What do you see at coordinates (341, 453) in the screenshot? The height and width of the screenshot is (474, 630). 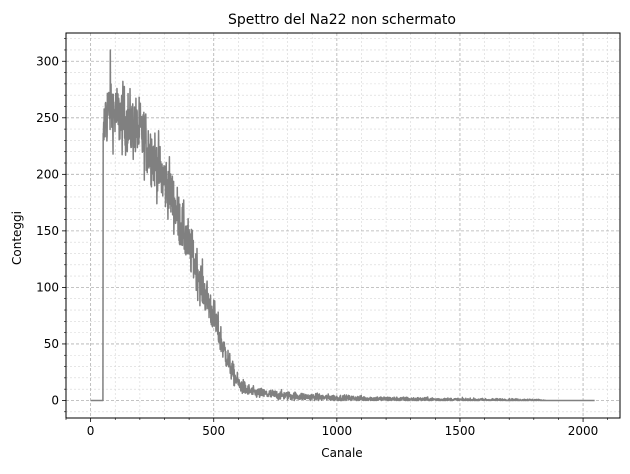 I see `x-axis-label: Canale` at bounding box center [341, 453].